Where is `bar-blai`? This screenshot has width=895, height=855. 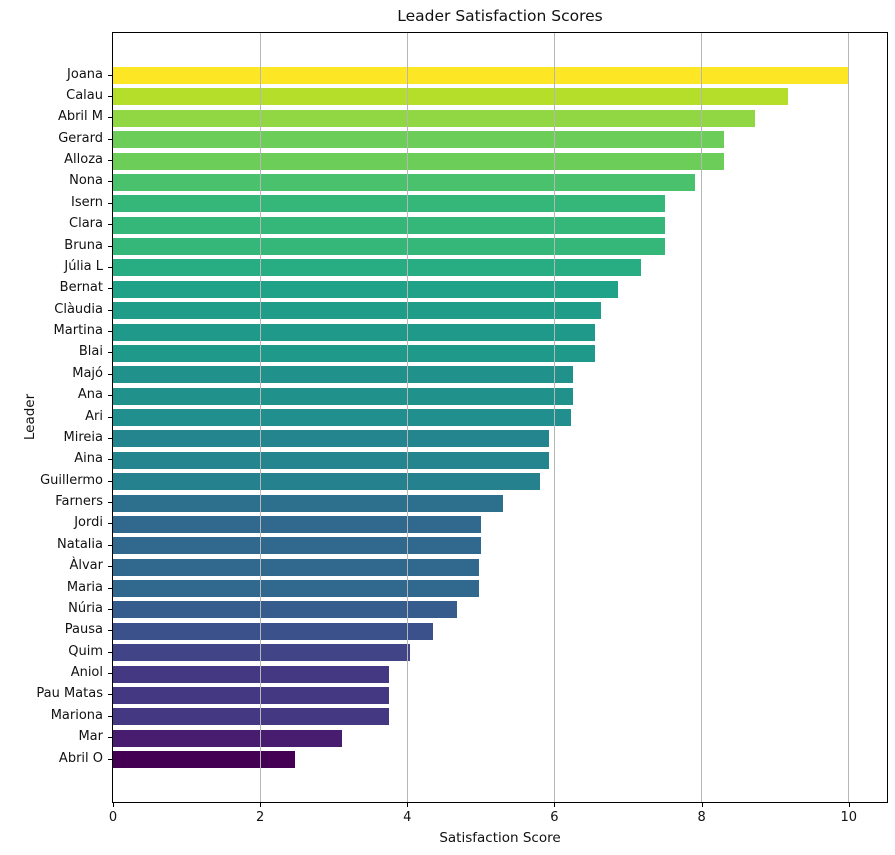 bar-blai is located at coordinates (354, 353).